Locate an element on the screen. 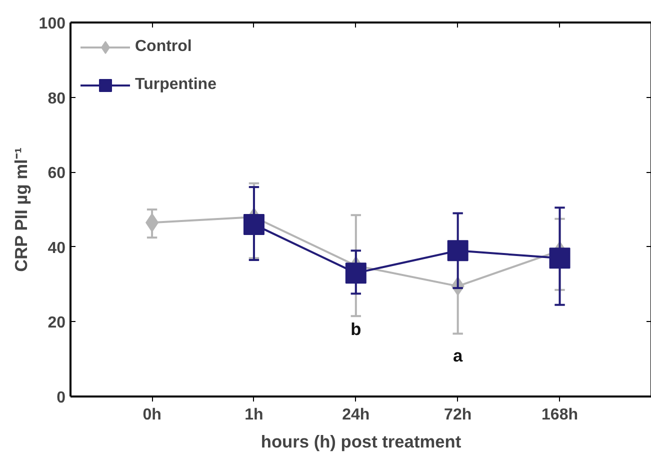 This screenshot has height=456, width=651. y-tick-label: 40 is located at coordinates (57, 248).